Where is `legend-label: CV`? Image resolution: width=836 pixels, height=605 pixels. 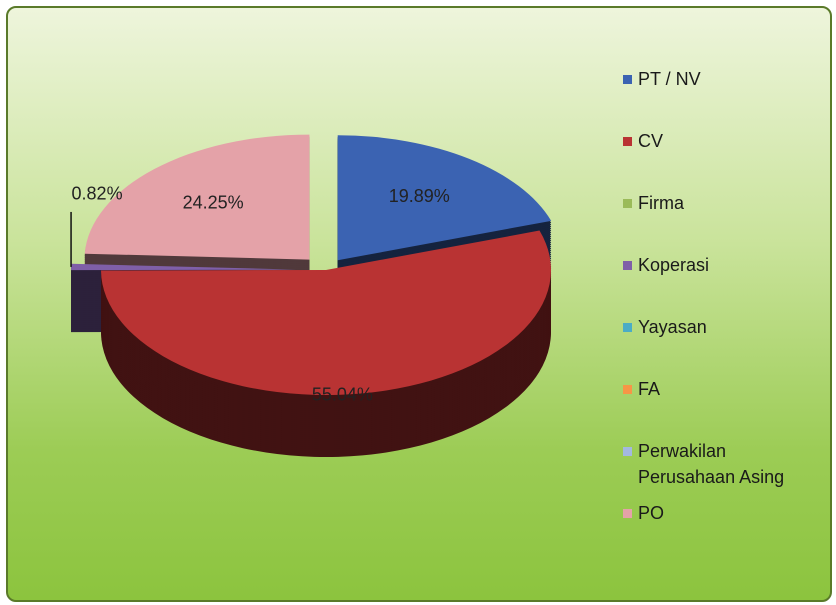 legend-label: CV is located at coordinates (651, 141).